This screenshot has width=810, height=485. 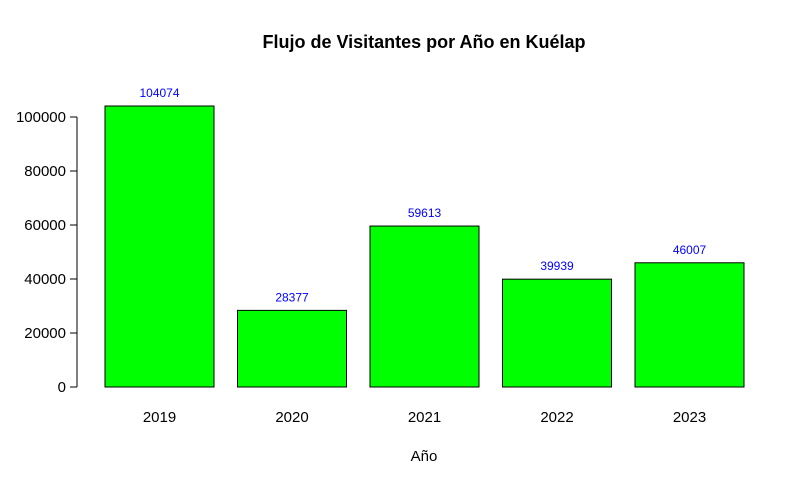 What do you see at coordinates (557, 333) in the screenshot?
I see `bar-2022` at bounding box center [557, 333].